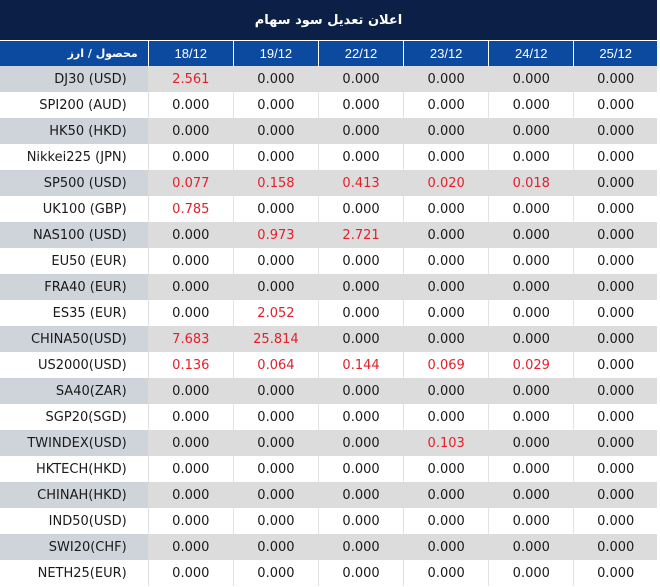 This screenshot has width=660, height=587. I want to click on table-row: SWI20(CHF) 0.000 0.000 0.000 0.000 0.000 0.000, so click(328, 547).